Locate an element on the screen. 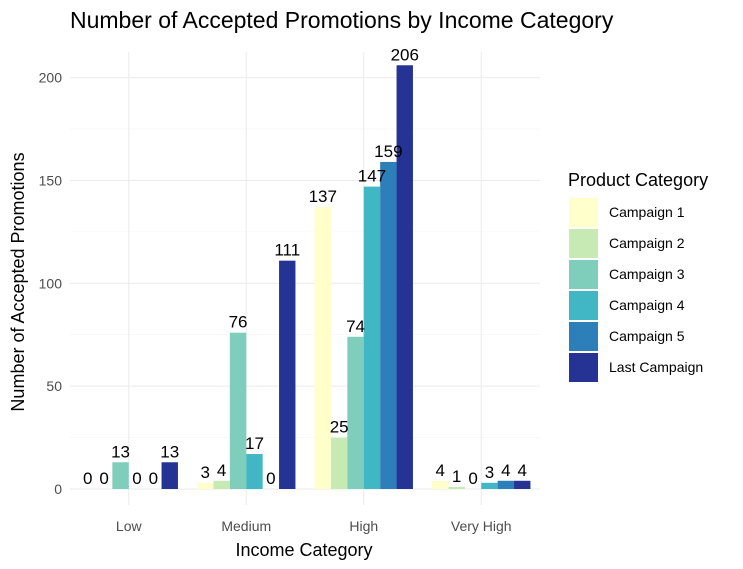 The width and height of the screenshot is (743, 569). data-label: 147 is located at coordinates (372, 176).